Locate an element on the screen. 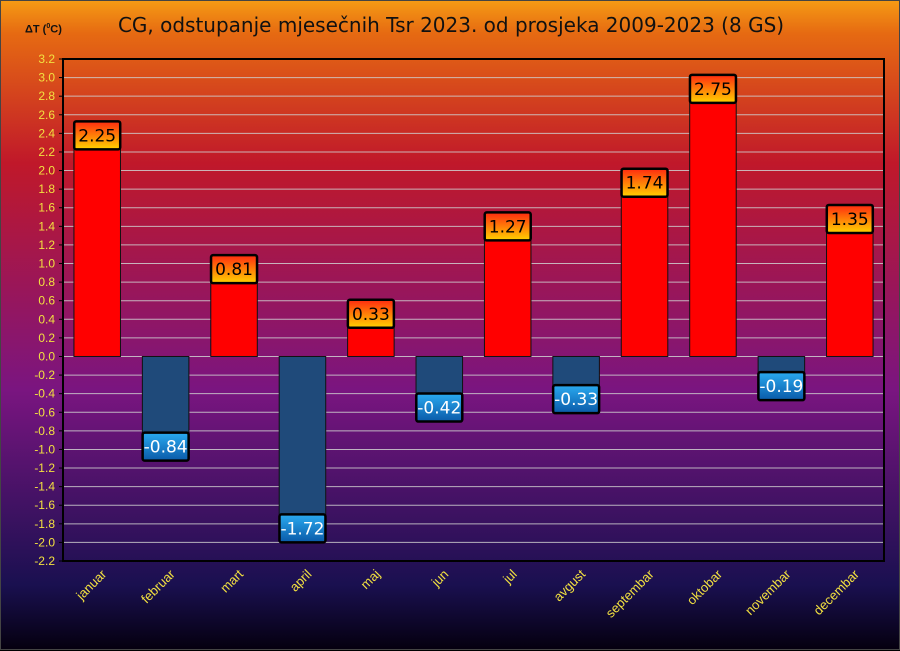 Image resolution: width=900 pixels, height=651 pixels. bar-septembar is located at coordinates (644, 275).